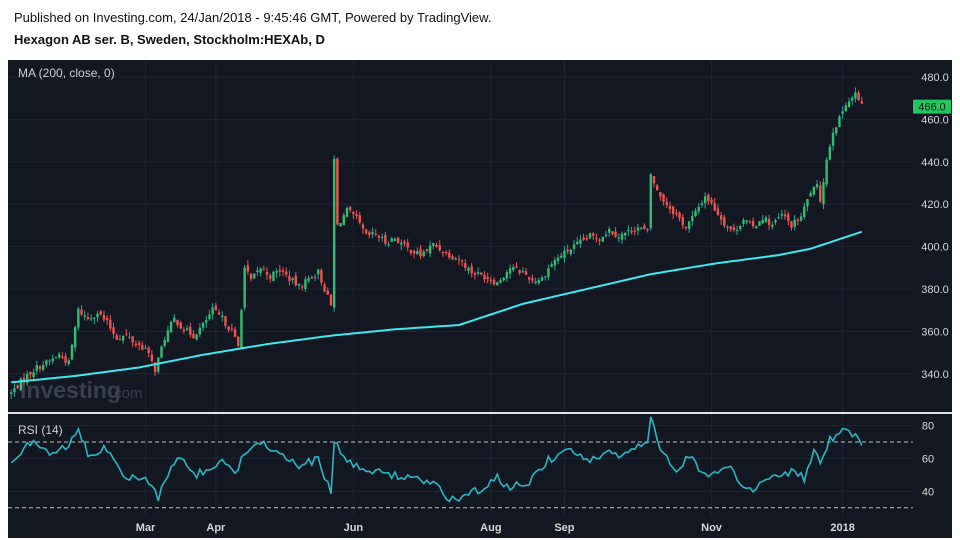 Image resolution: width=960 pixels, height=540 pixels. I want to click on rsi-axis-background, so click(932, 465).